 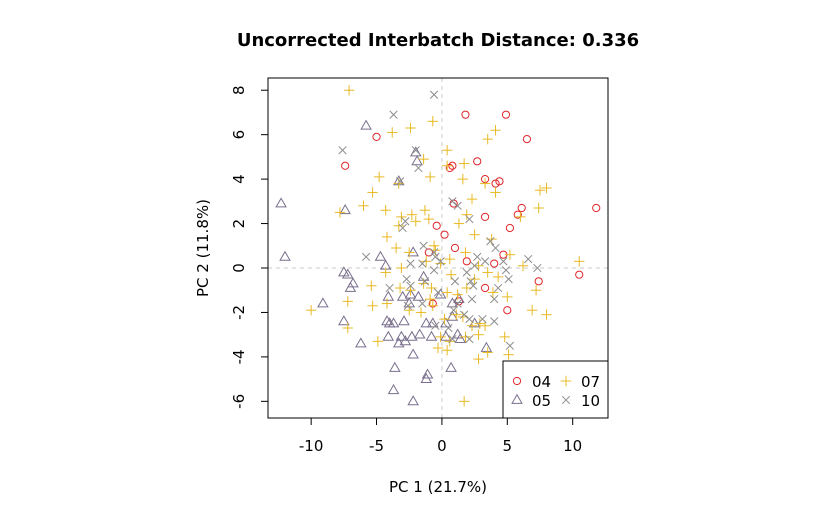 What do you see at coordinates (239, 179) in the screenshot?
I see `y-tick-label: 4` at bounding box center [239, 179].